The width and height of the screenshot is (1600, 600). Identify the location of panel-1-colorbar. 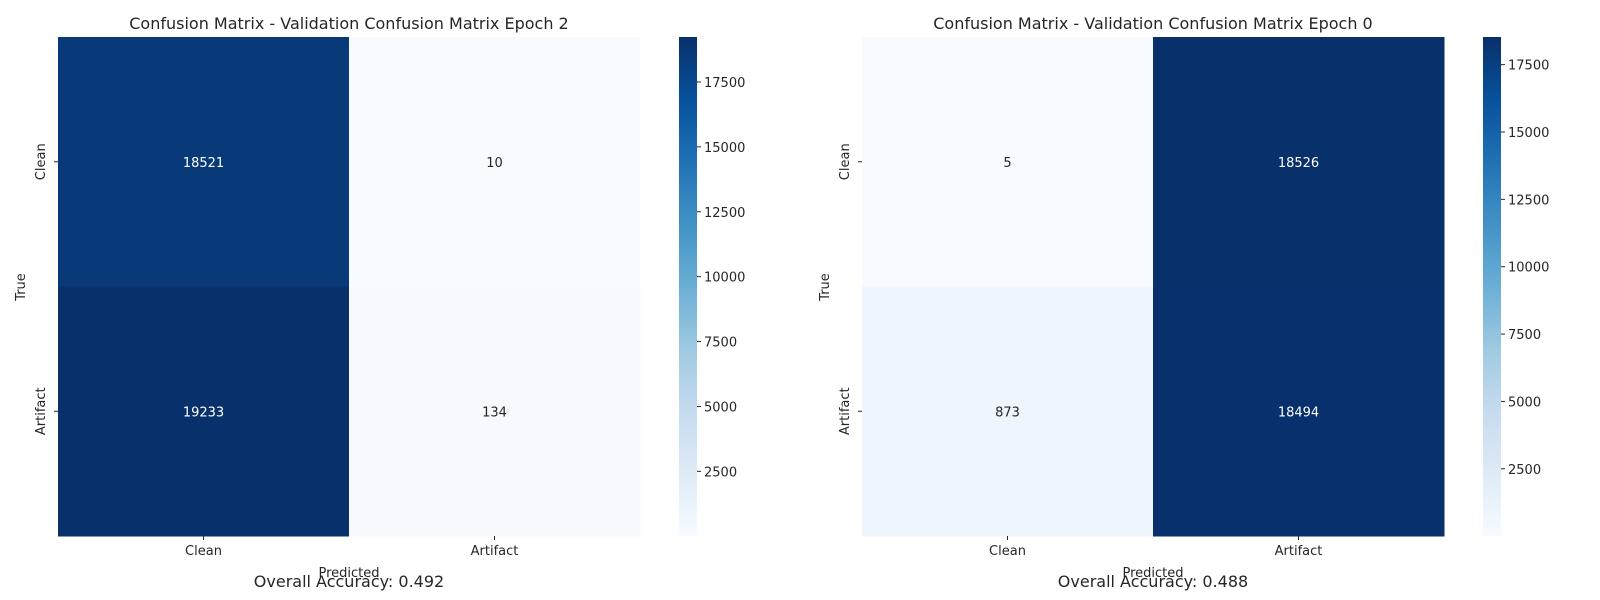
(688, 286).